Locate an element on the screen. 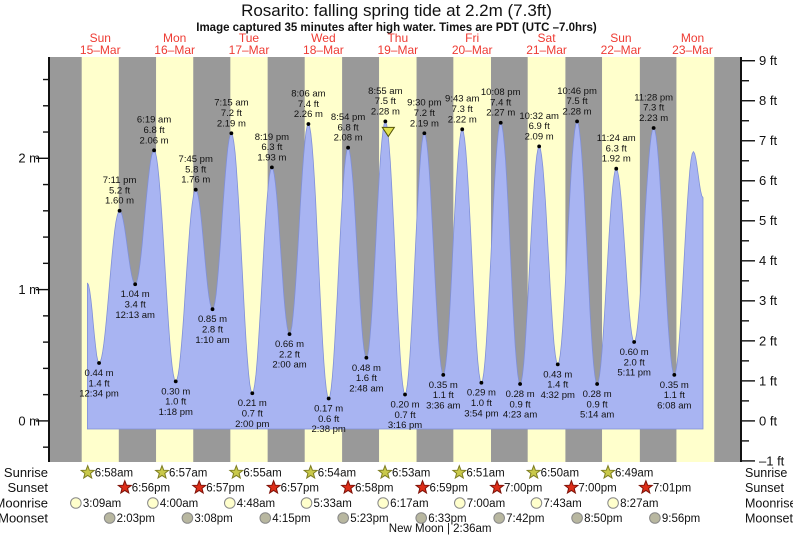 The width and height of the screenshot is (793, 537). tide-extreme-label-line: 6.8 ft is located at coordinates (154, 130).